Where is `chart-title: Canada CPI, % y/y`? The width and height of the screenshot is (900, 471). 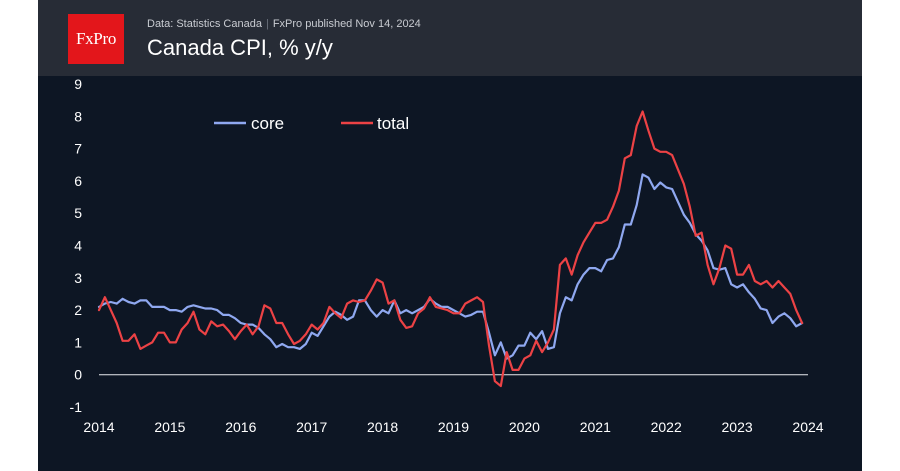 chart-title: Canada CPI, % y/y is located at coordinates (240, 47).